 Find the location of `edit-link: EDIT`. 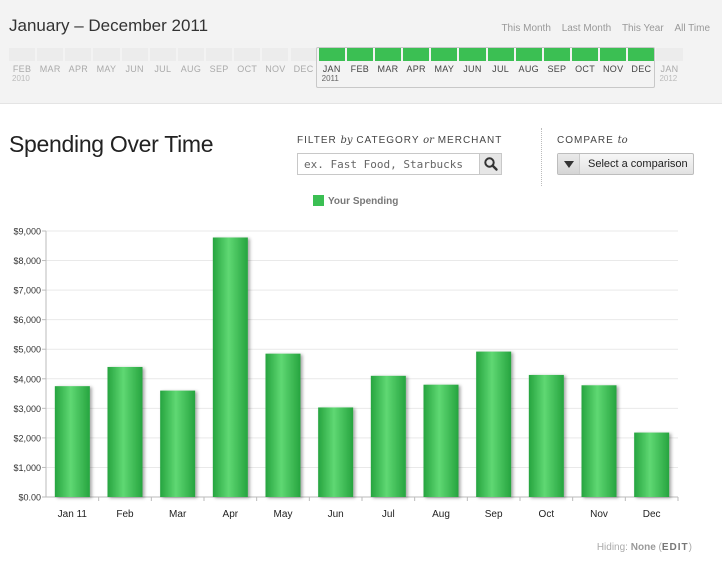

edit-link: EDIT is located at coordinates (675, 547).